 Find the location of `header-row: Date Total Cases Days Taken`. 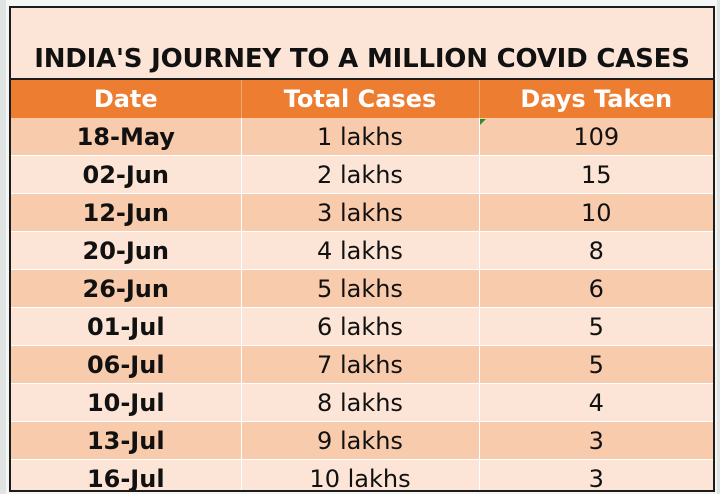

header-row: Date Total Cases Days Taken is located at coordinates (362, 99).